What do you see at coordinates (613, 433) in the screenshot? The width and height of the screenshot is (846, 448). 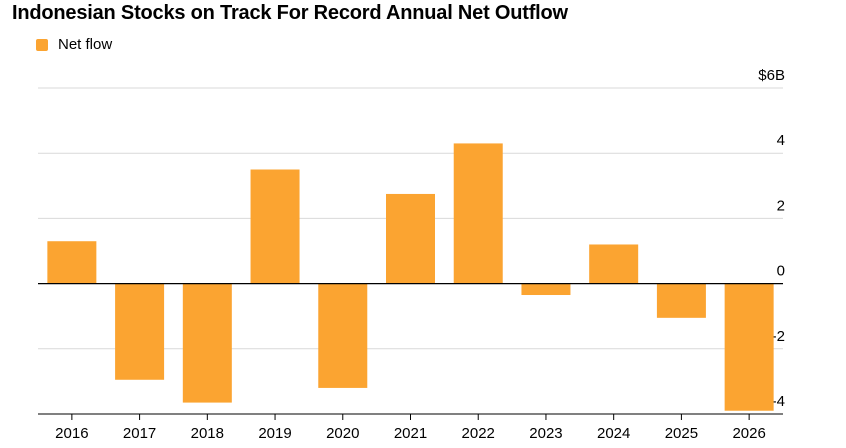 I see `x-tick-label: 2024` at bounding box center [613, 433].